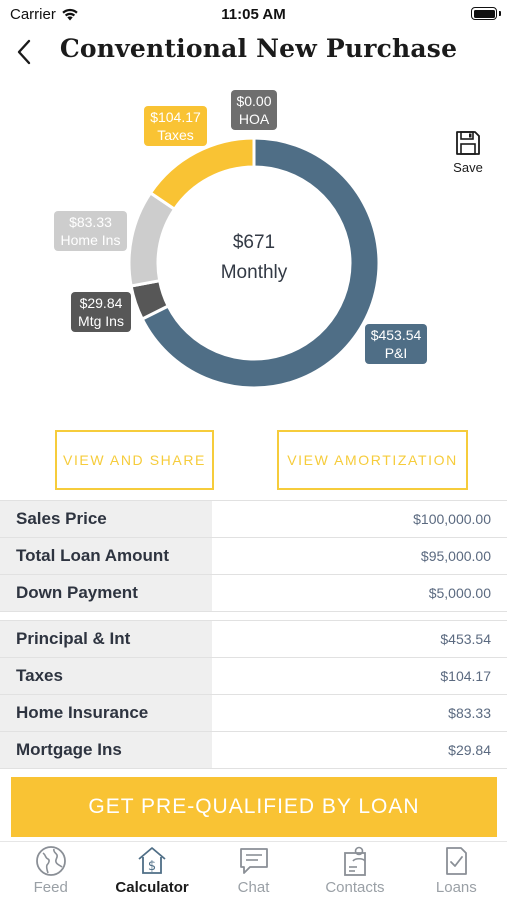 The height and width of the screenshot is (900, 507). I want to click on callout-pi-amount: $453.54, so click(396, 335).